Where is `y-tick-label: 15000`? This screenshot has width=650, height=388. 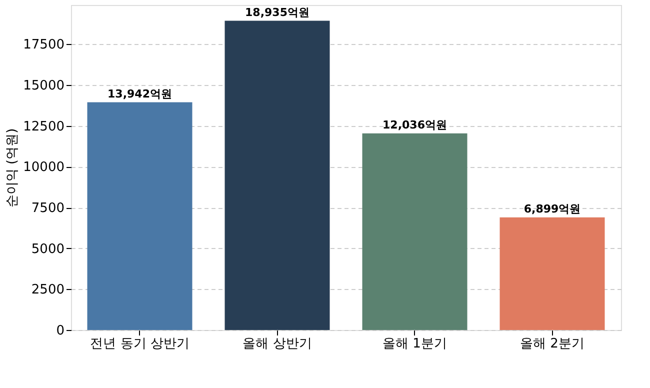 y-tick-label: 15000 is located at coordinates (43, 86).